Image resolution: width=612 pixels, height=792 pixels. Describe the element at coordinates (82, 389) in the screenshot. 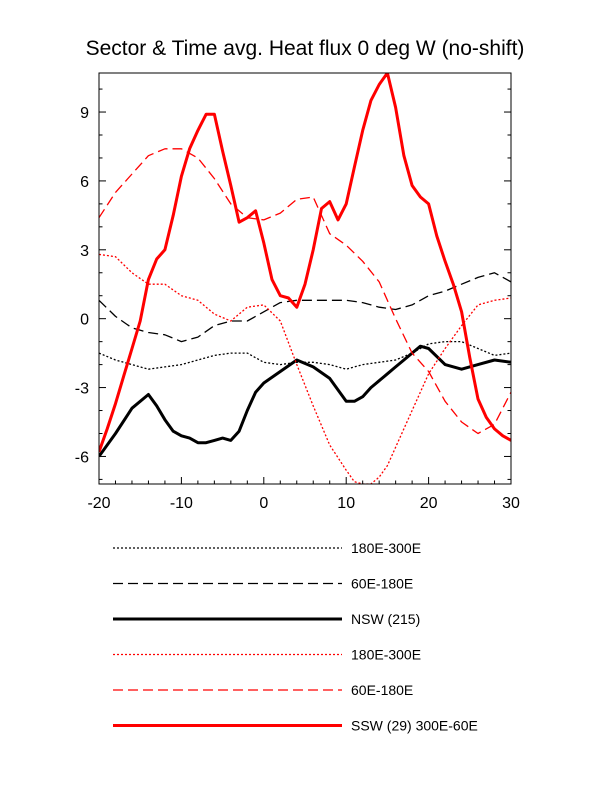

I see `y-tick-label: -3` at that location.